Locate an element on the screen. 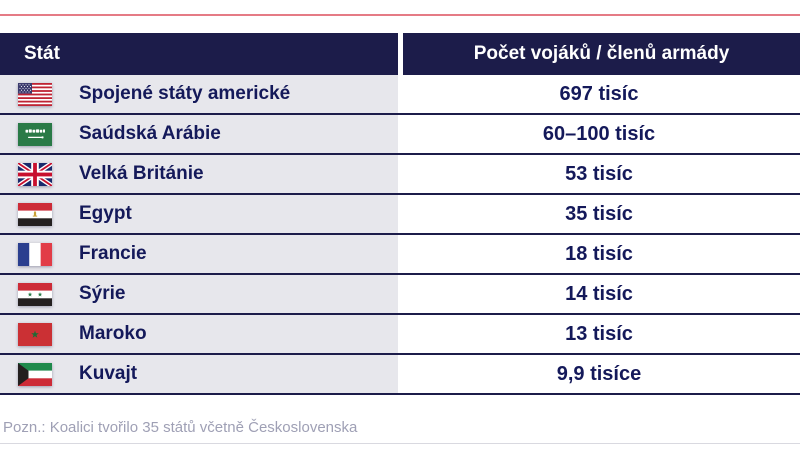 The height and width of the screenshot is (449, 800). kw-flag-icon is located at coordinates (35, 374).